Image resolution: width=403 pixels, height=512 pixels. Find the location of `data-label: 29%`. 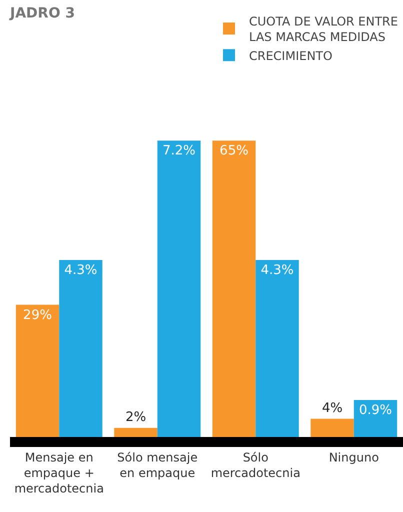

data-label: 29% is located at coordinates (37, 315).